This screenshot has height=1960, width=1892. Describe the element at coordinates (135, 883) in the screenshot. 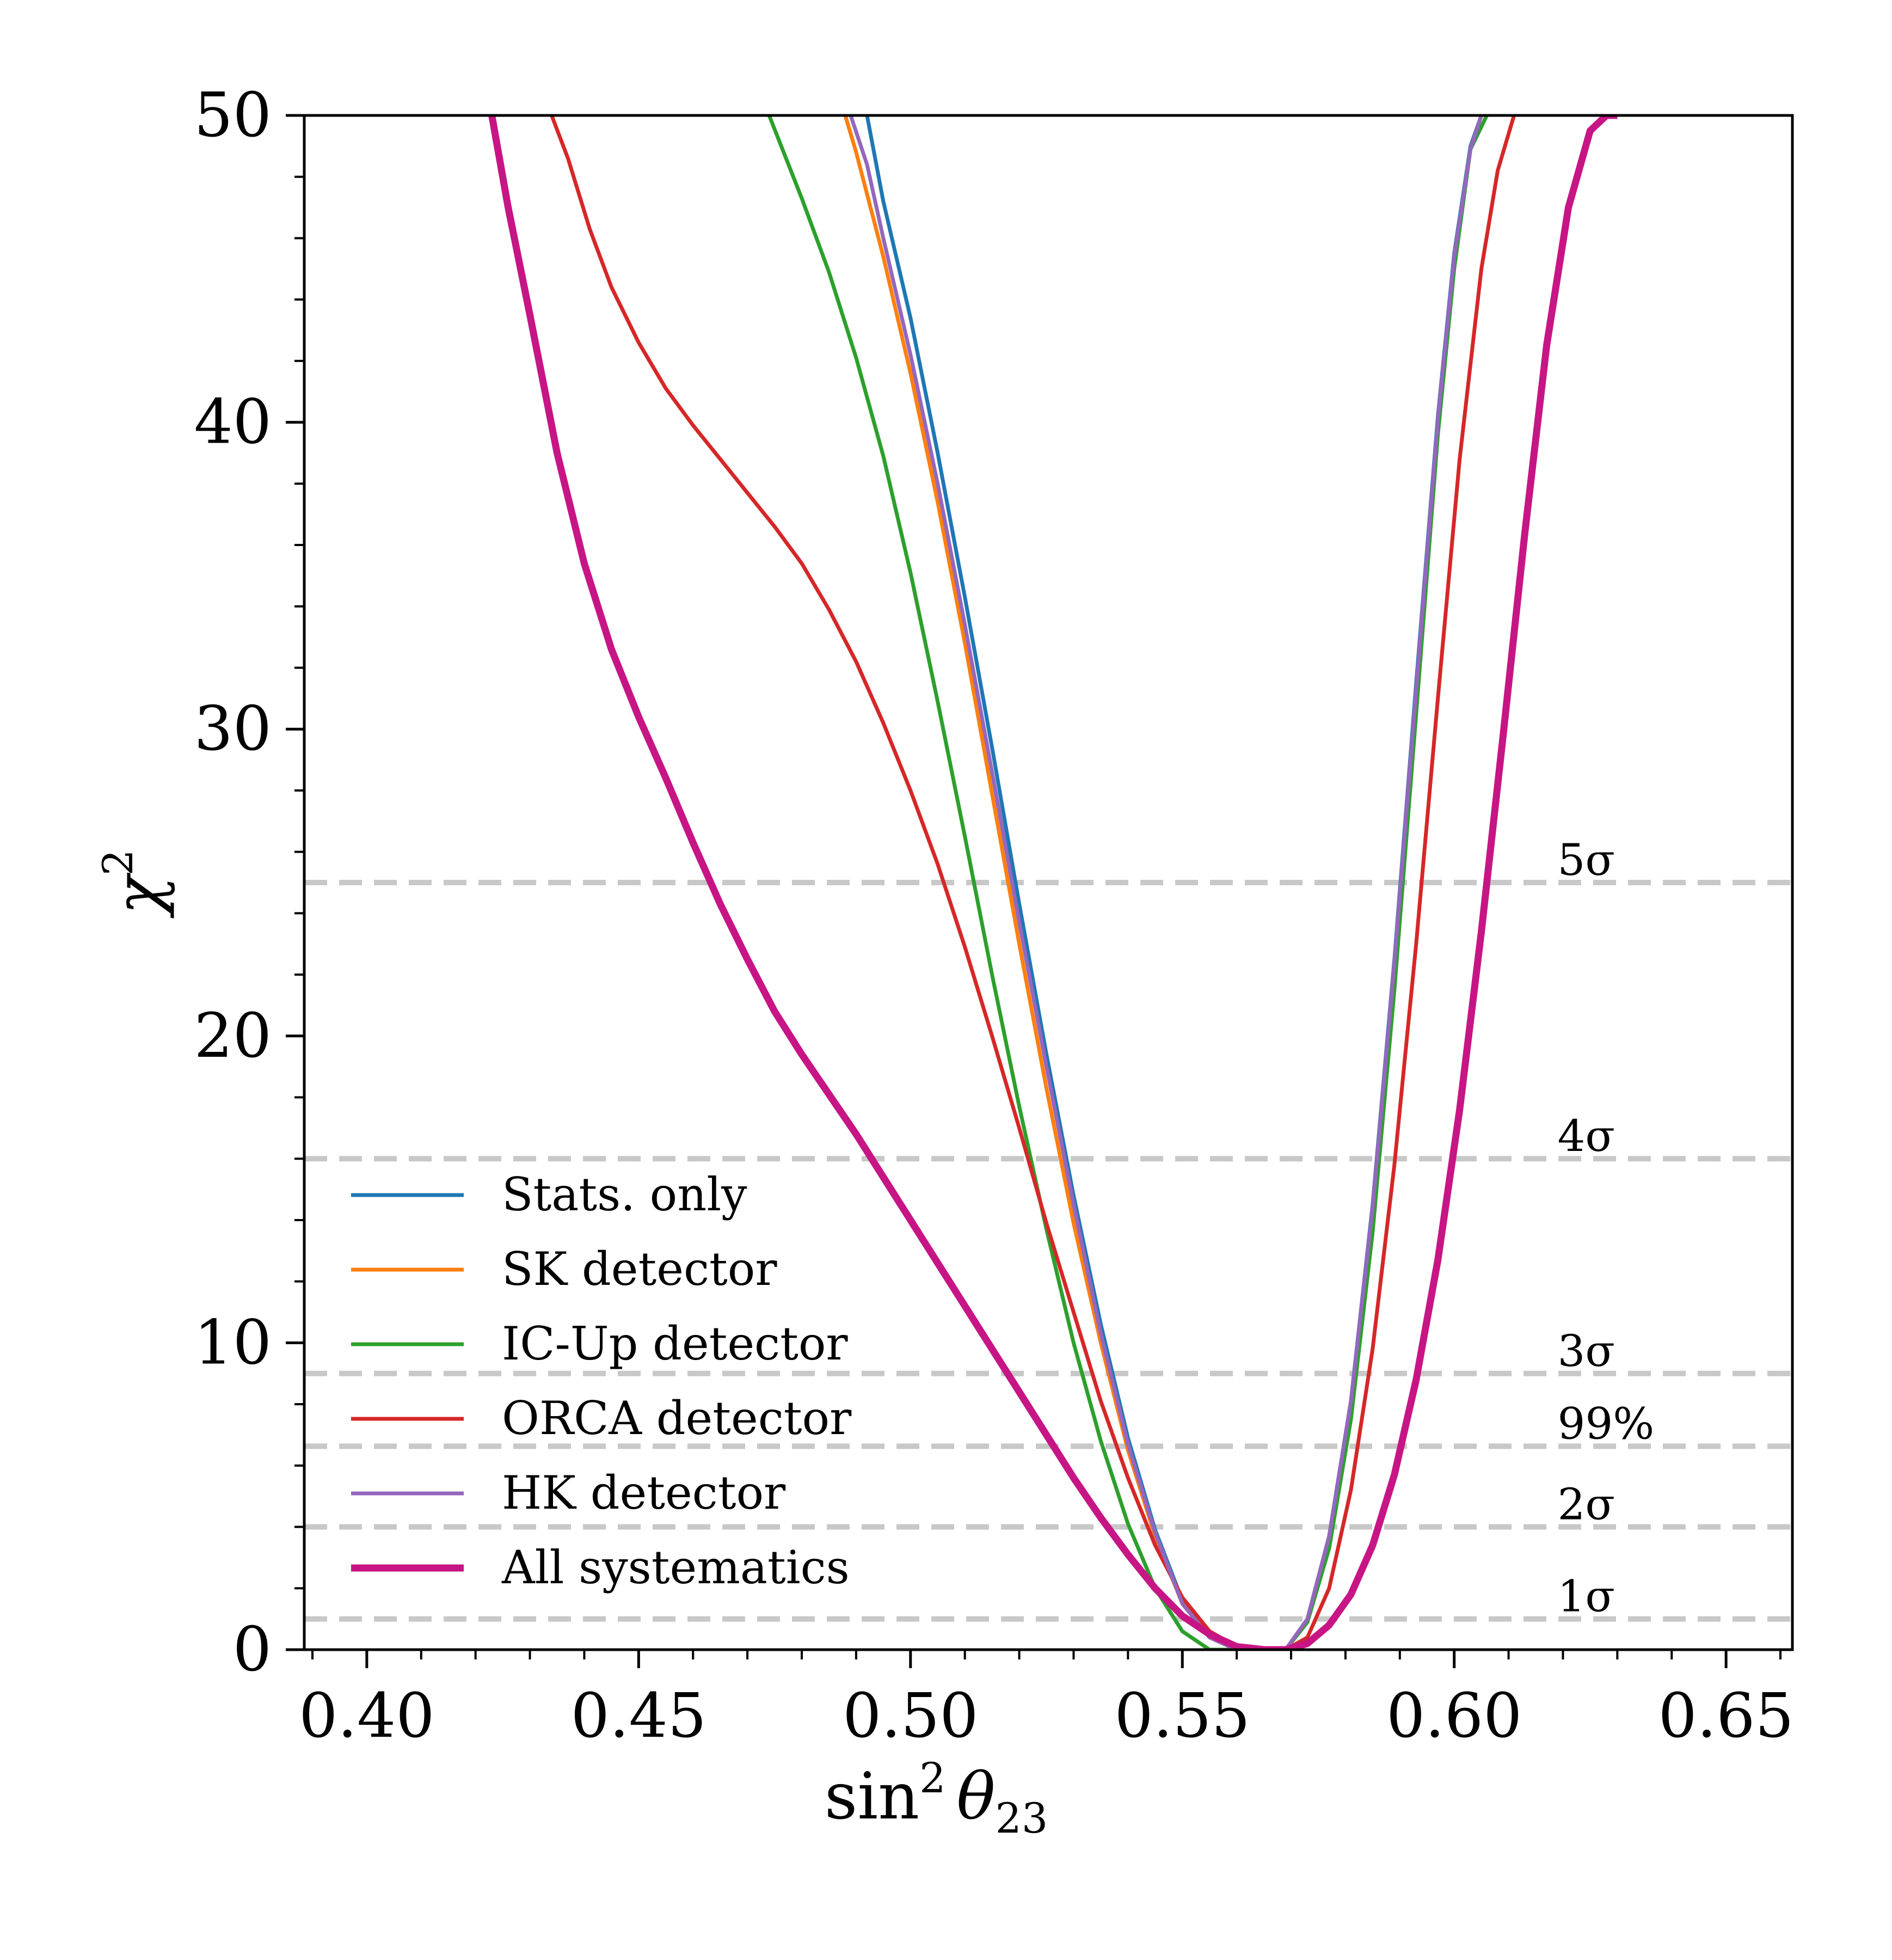

I see `y-axis-title: χ2` at that location.